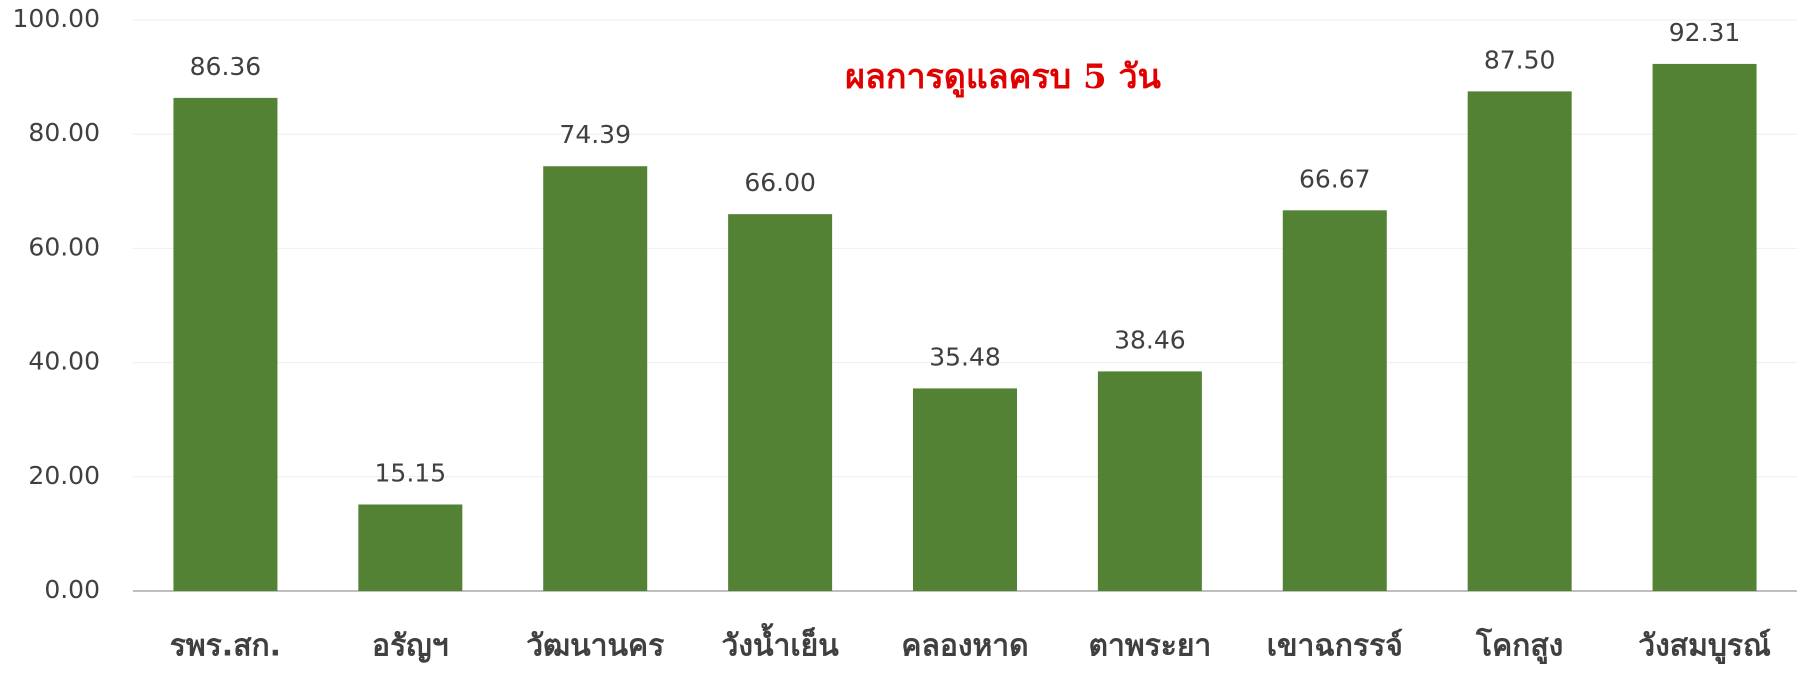 The width and height of the screenshot is (1818, 674). Describe the element at coordinates (595, 646) in the screenshot. I see `x-tick-label: วัฒนานคร` at that location.